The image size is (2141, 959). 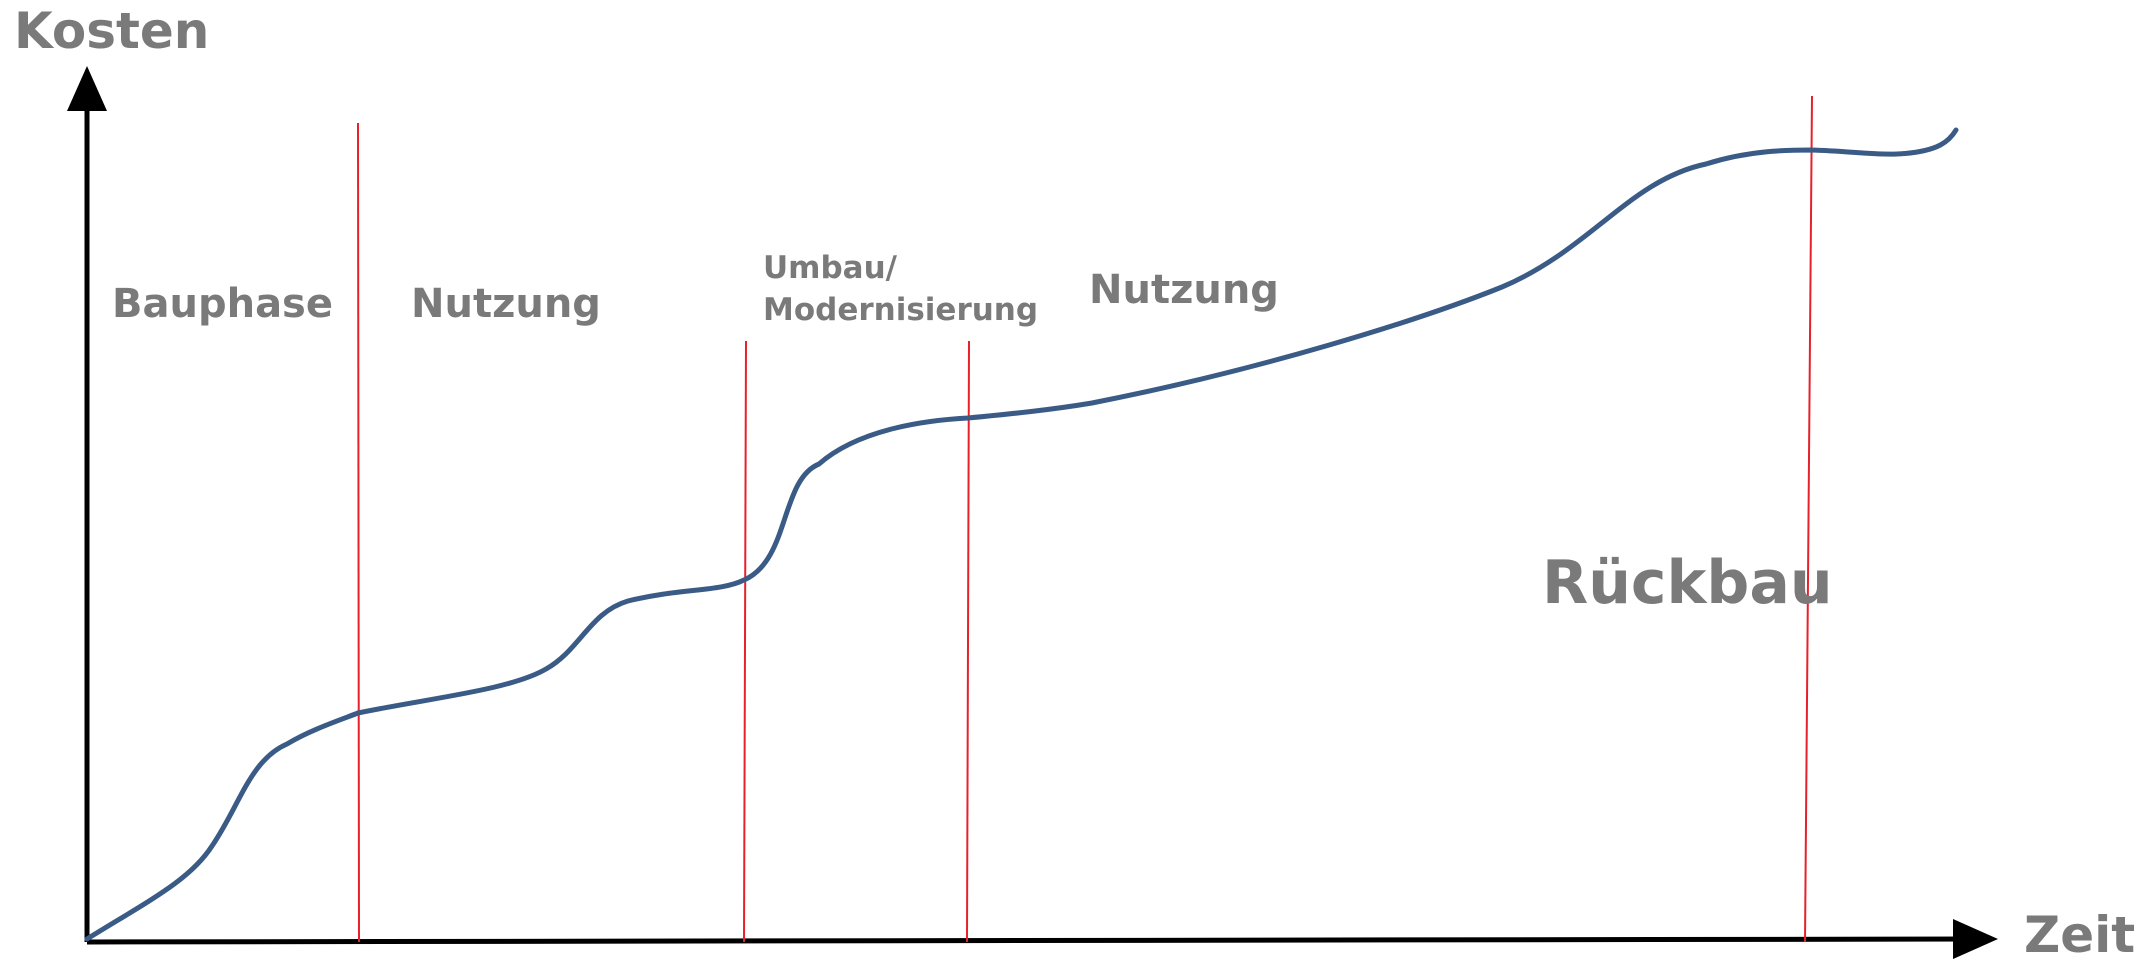 I want to click on phase-label: Umbau/, so click(x=830, y=268).